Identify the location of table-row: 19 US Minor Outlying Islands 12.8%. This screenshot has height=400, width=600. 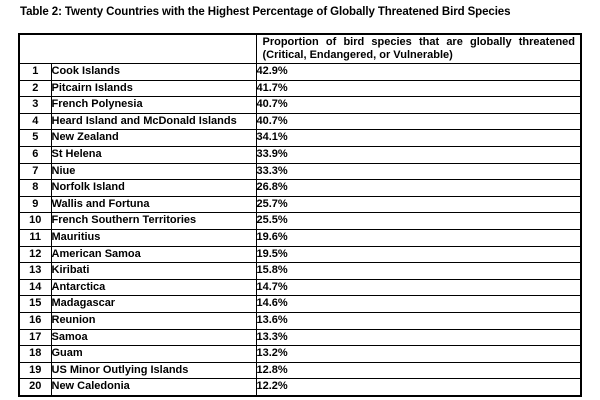
(300, 370).